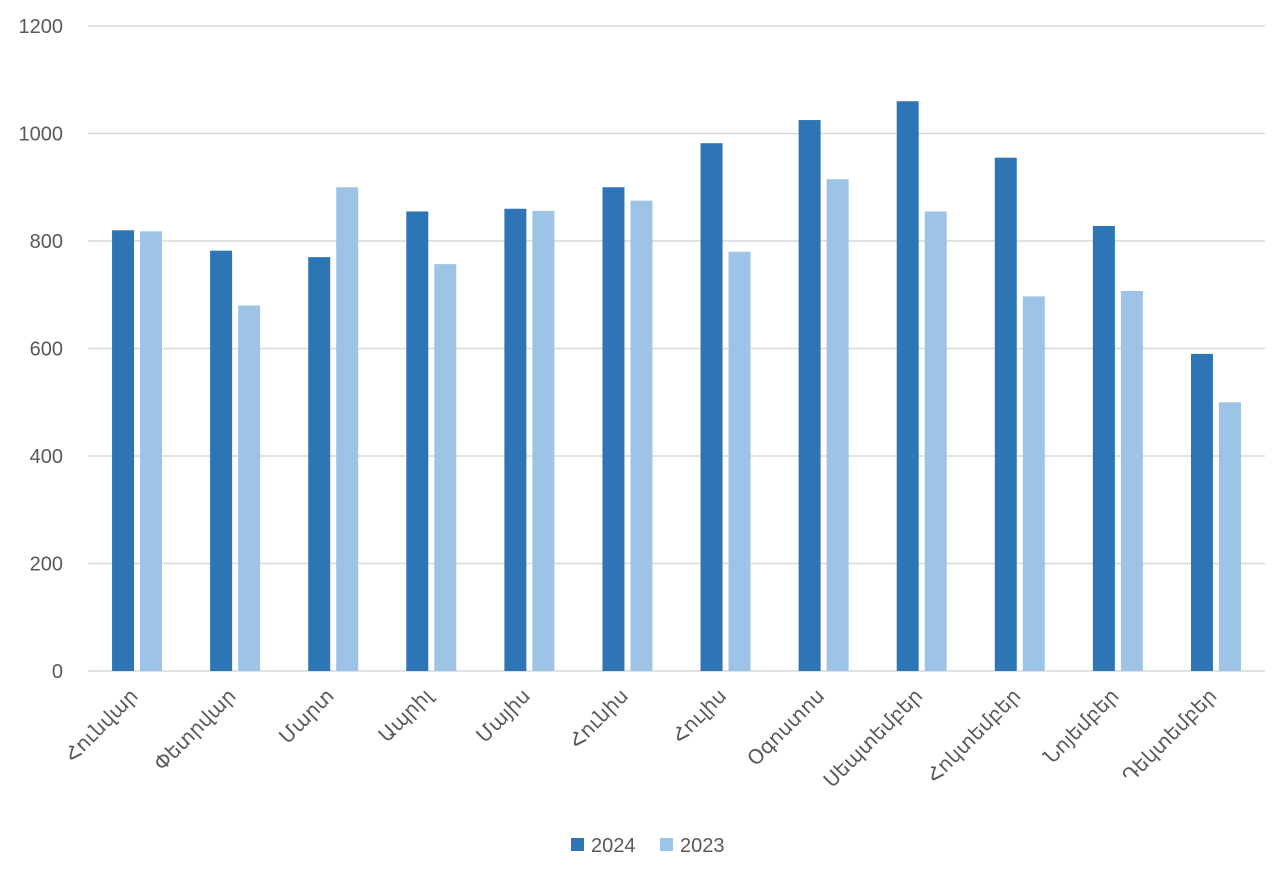 Image resolution: width=1287 pixels, height=878 pixels. I want to click on x-tick-label: Նոյեմբեր, so click(1081, 726).